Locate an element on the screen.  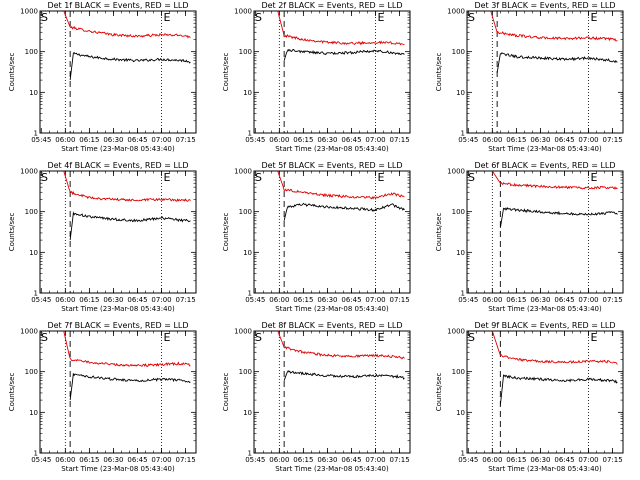
chart-6-ytick-label: 100 is located at coordinates (458, 212).